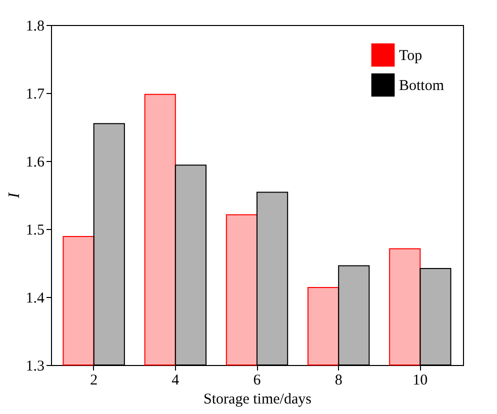 This screenshot has width=497, height=414. I want to click on x-tick-label: 6, so click(257, 380).